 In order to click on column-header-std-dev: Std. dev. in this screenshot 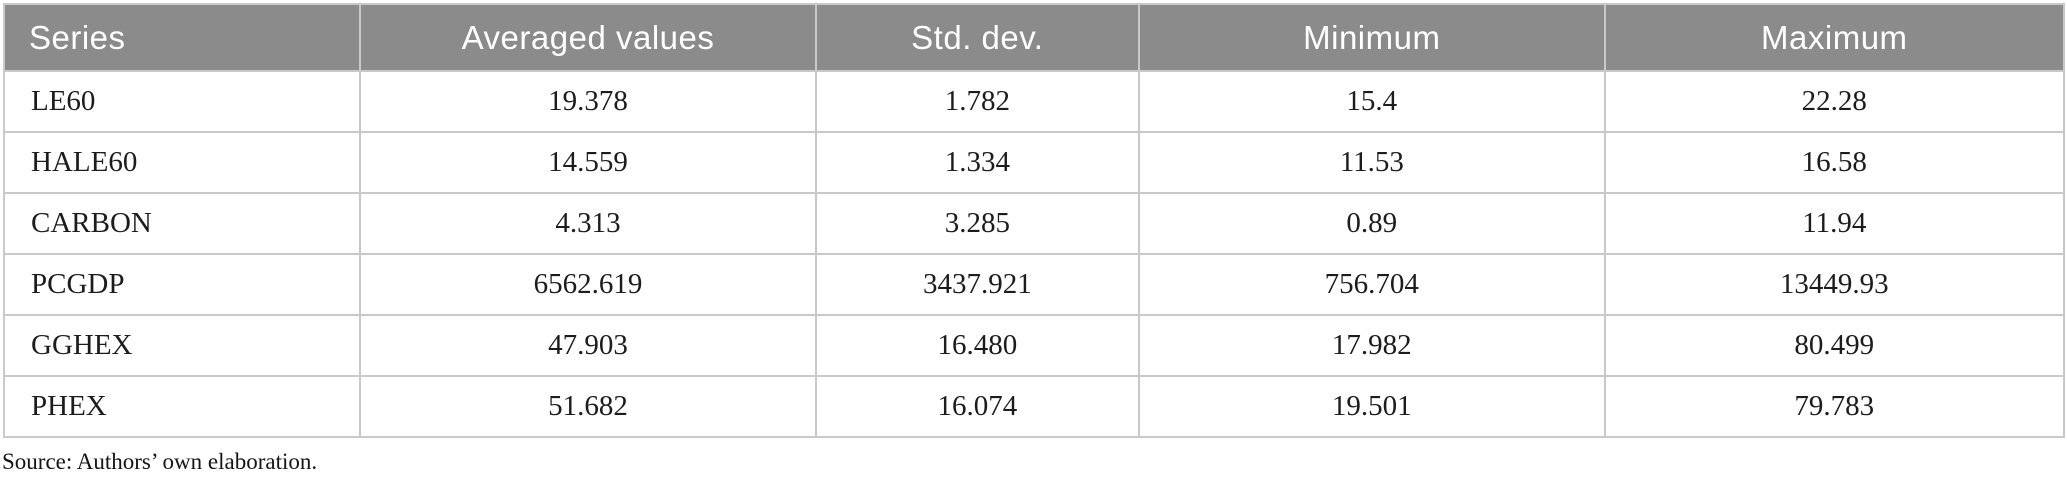, I will do `click(977, 37)`.